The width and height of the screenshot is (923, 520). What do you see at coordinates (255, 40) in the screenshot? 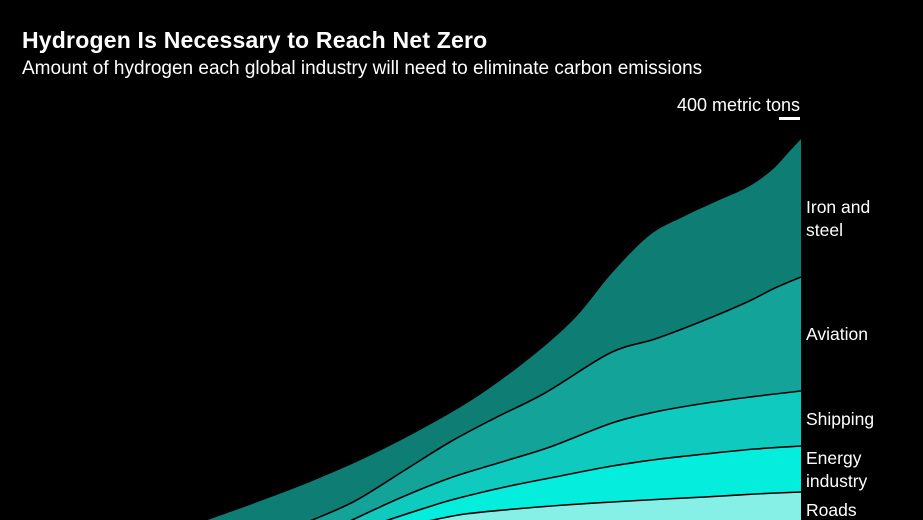
I see `chart-title: Hydrogen Is Necessary to Reach Net Zero` at bounding box center [255, 40].